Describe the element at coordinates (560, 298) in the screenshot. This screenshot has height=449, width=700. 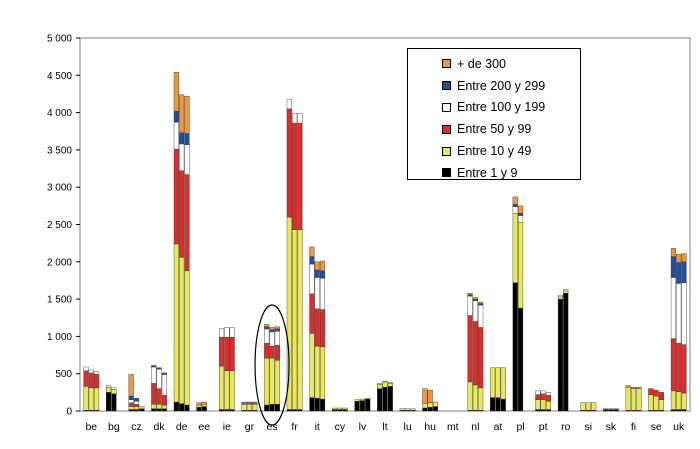
I see `bar-segment-ro` at that location.